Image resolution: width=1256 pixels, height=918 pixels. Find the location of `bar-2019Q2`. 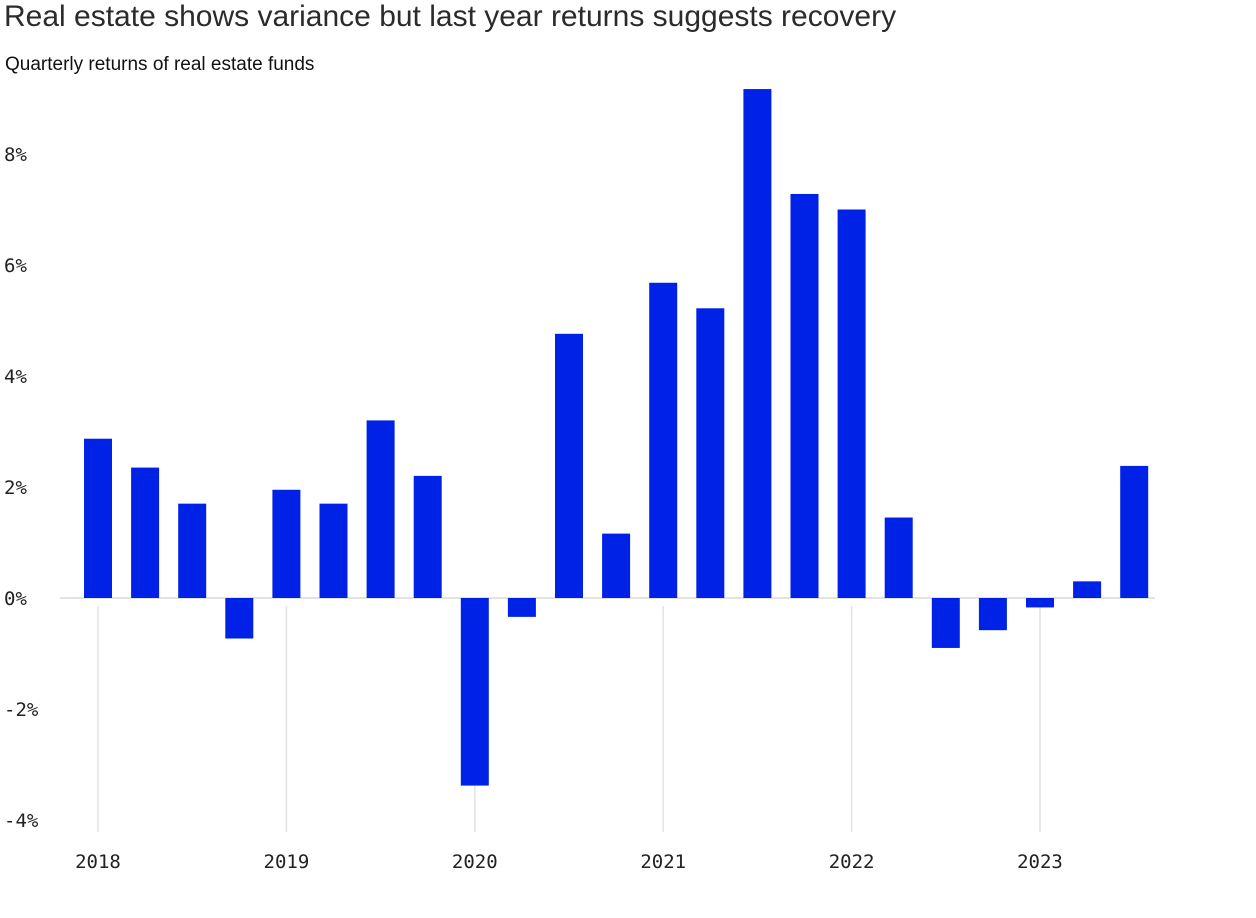

bar-2019Q2 is located at coordinates (333, 550).